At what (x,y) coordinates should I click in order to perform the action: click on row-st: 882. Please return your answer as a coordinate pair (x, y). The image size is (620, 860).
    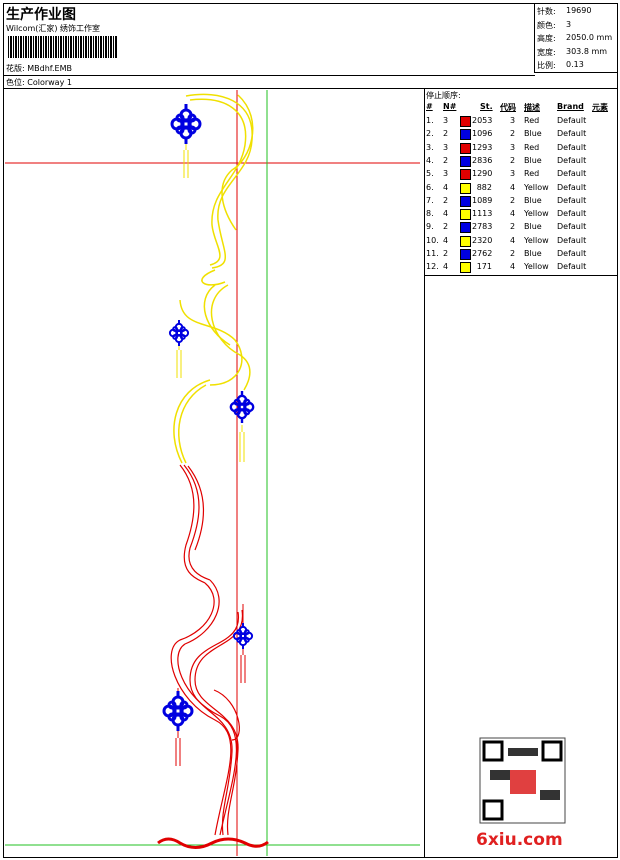
    Looking at the image, I should click on (484, 187).